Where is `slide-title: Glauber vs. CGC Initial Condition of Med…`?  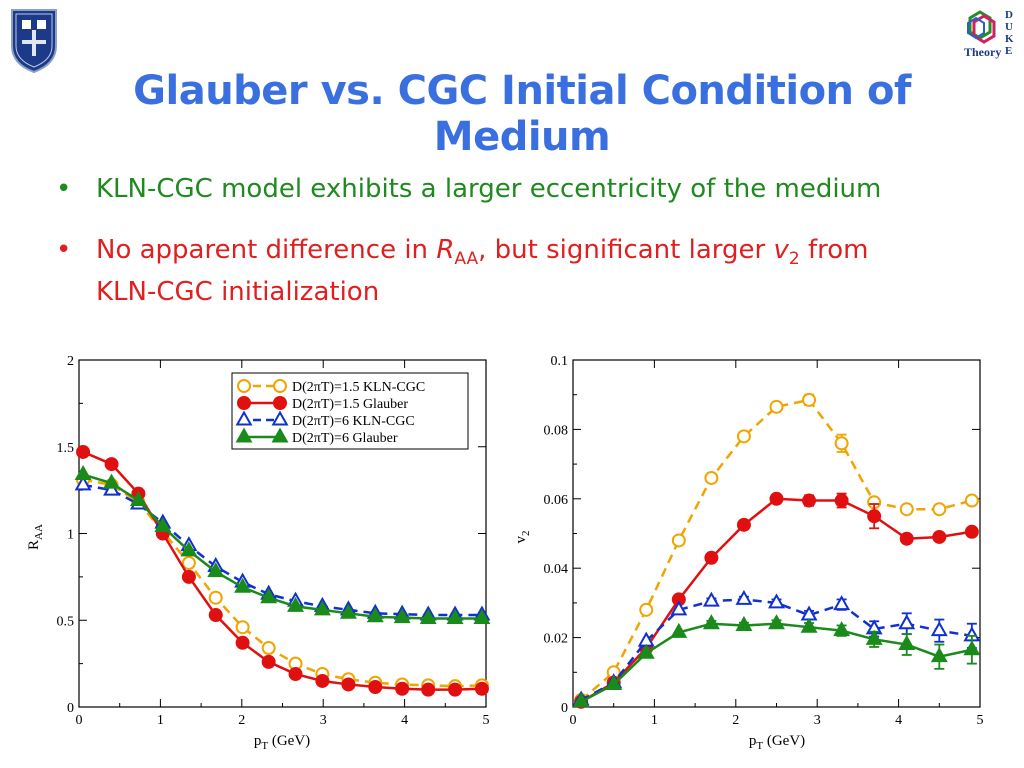
slide-title: Glauber vs. CGC Initial Condition of Med… is located at coordinates (522, 114).